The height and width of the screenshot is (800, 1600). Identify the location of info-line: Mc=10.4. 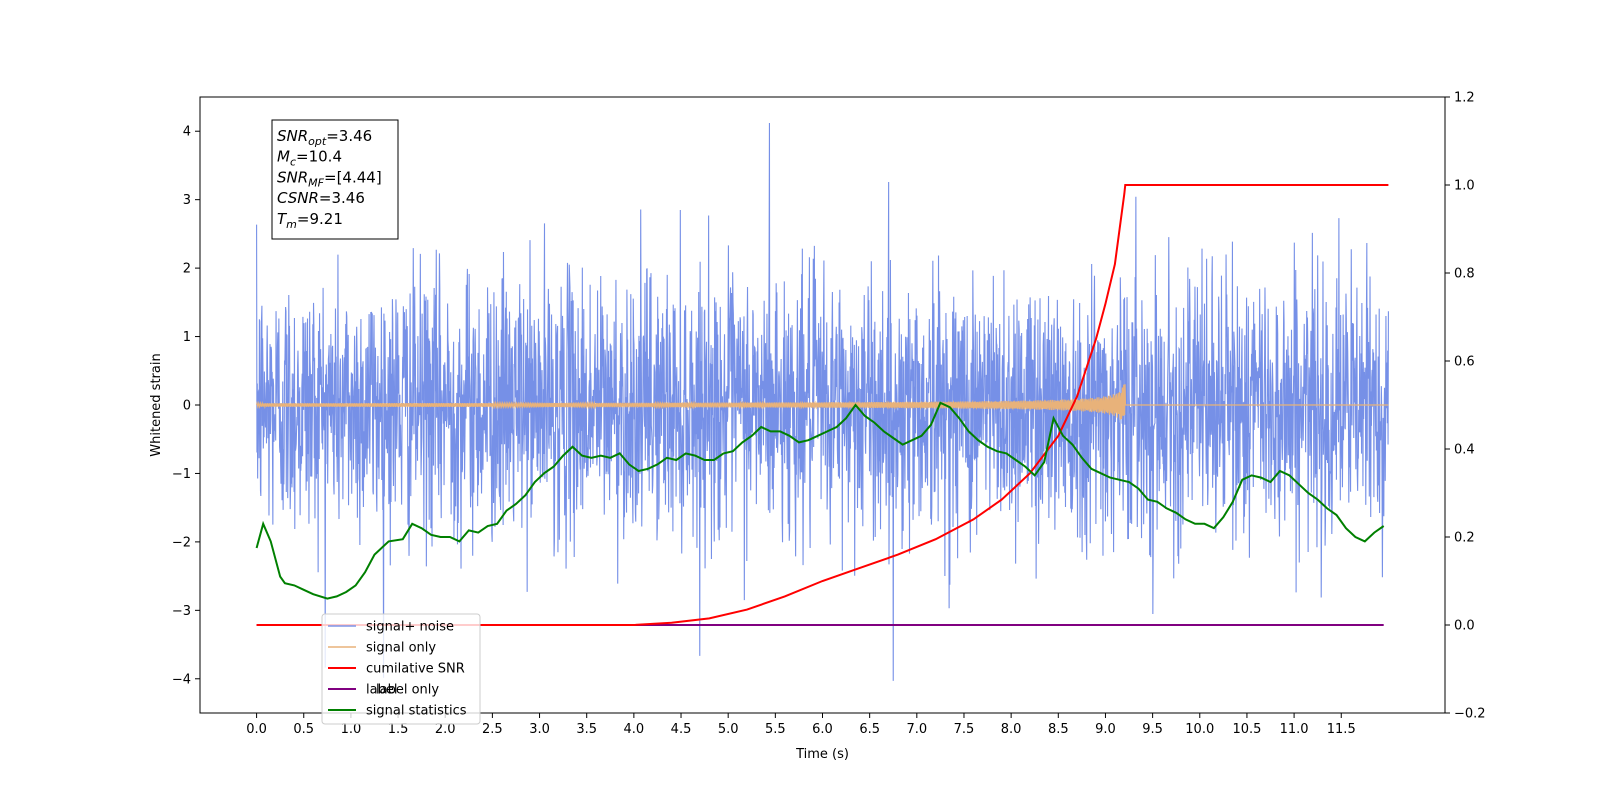
(309, 158).